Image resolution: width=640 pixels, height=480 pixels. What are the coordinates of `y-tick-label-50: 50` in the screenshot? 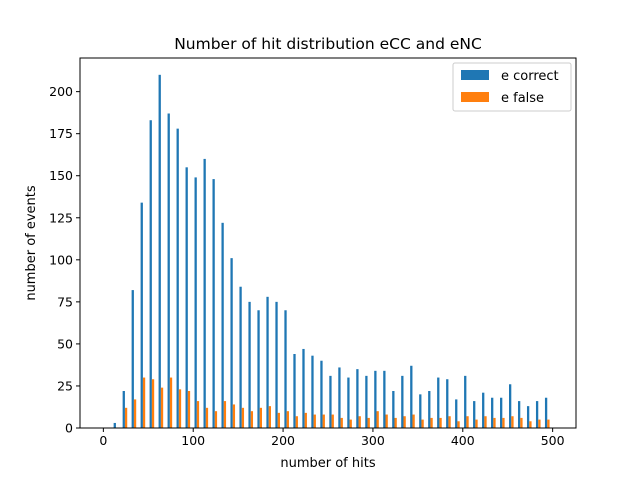 It's located at (65, 343).